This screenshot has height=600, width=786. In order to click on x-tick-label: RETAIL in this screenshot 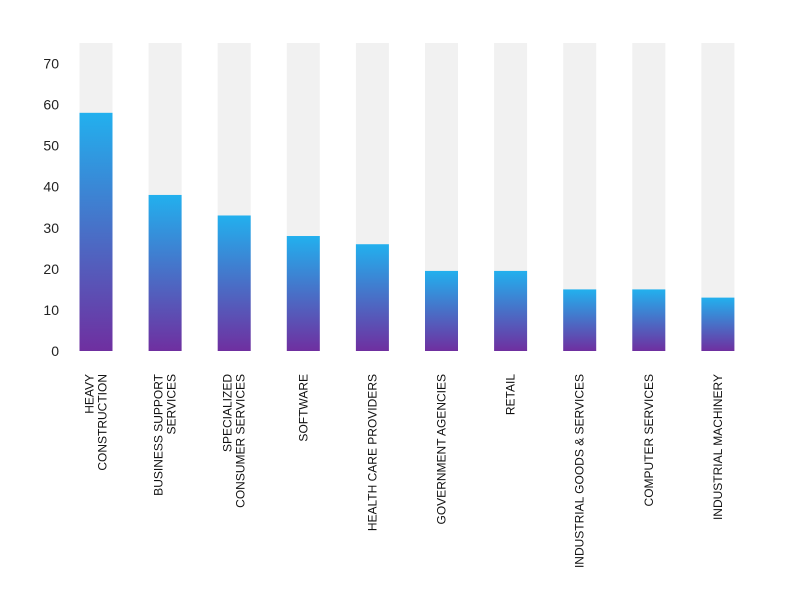, I will do `click(511, 394)`.